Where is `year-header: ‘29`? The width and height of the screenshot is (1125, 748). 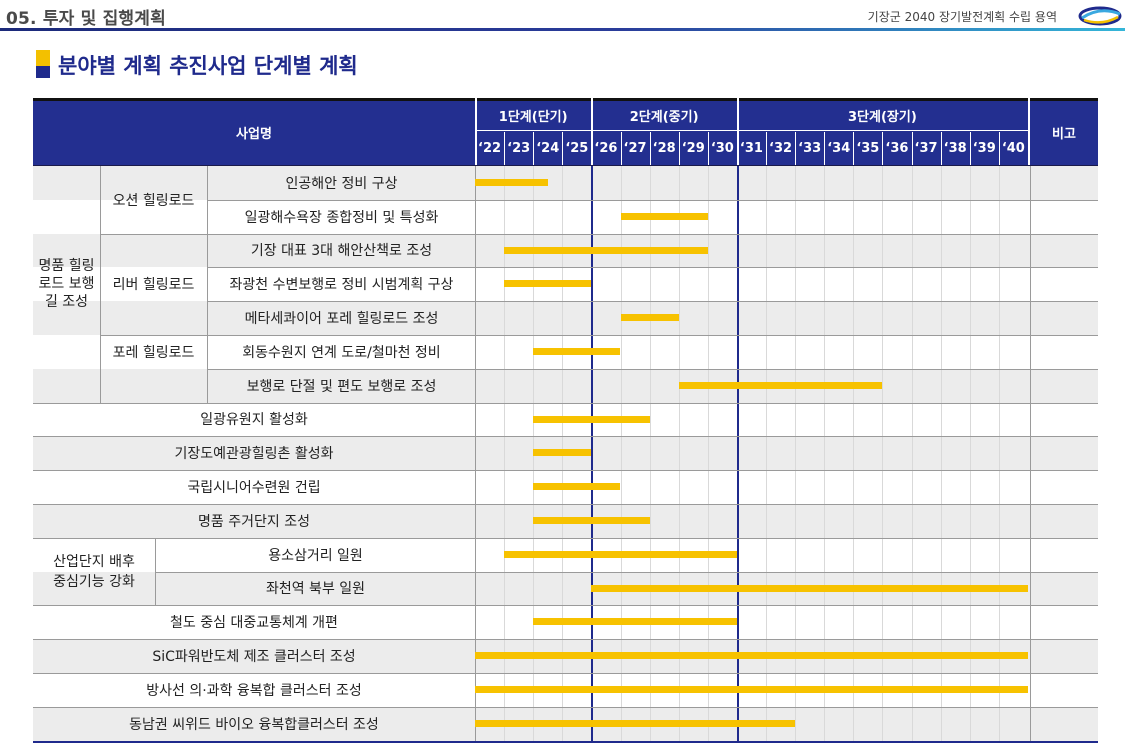 year-header: ‘29 is located at coordinates (693, 148).